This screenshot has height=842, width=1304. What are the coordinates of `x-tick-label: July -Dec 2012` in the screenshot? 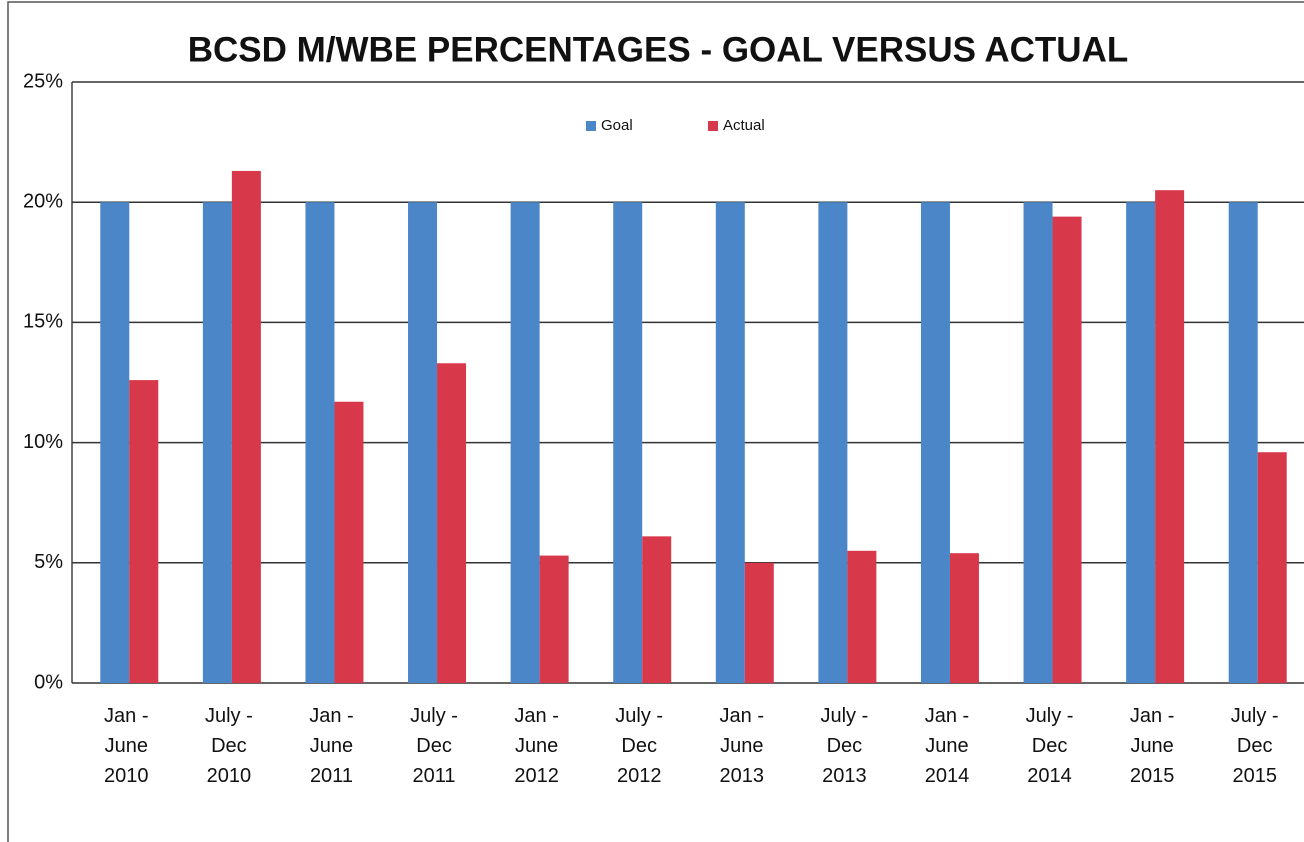 It's located at (639, 746).